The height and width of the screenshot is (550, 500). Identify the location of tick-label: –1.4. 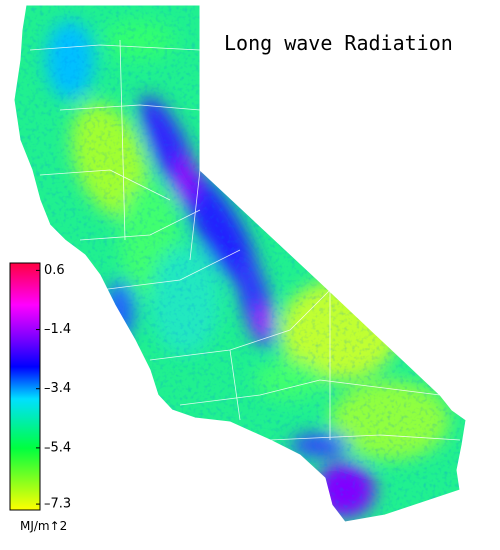
(57, 329).